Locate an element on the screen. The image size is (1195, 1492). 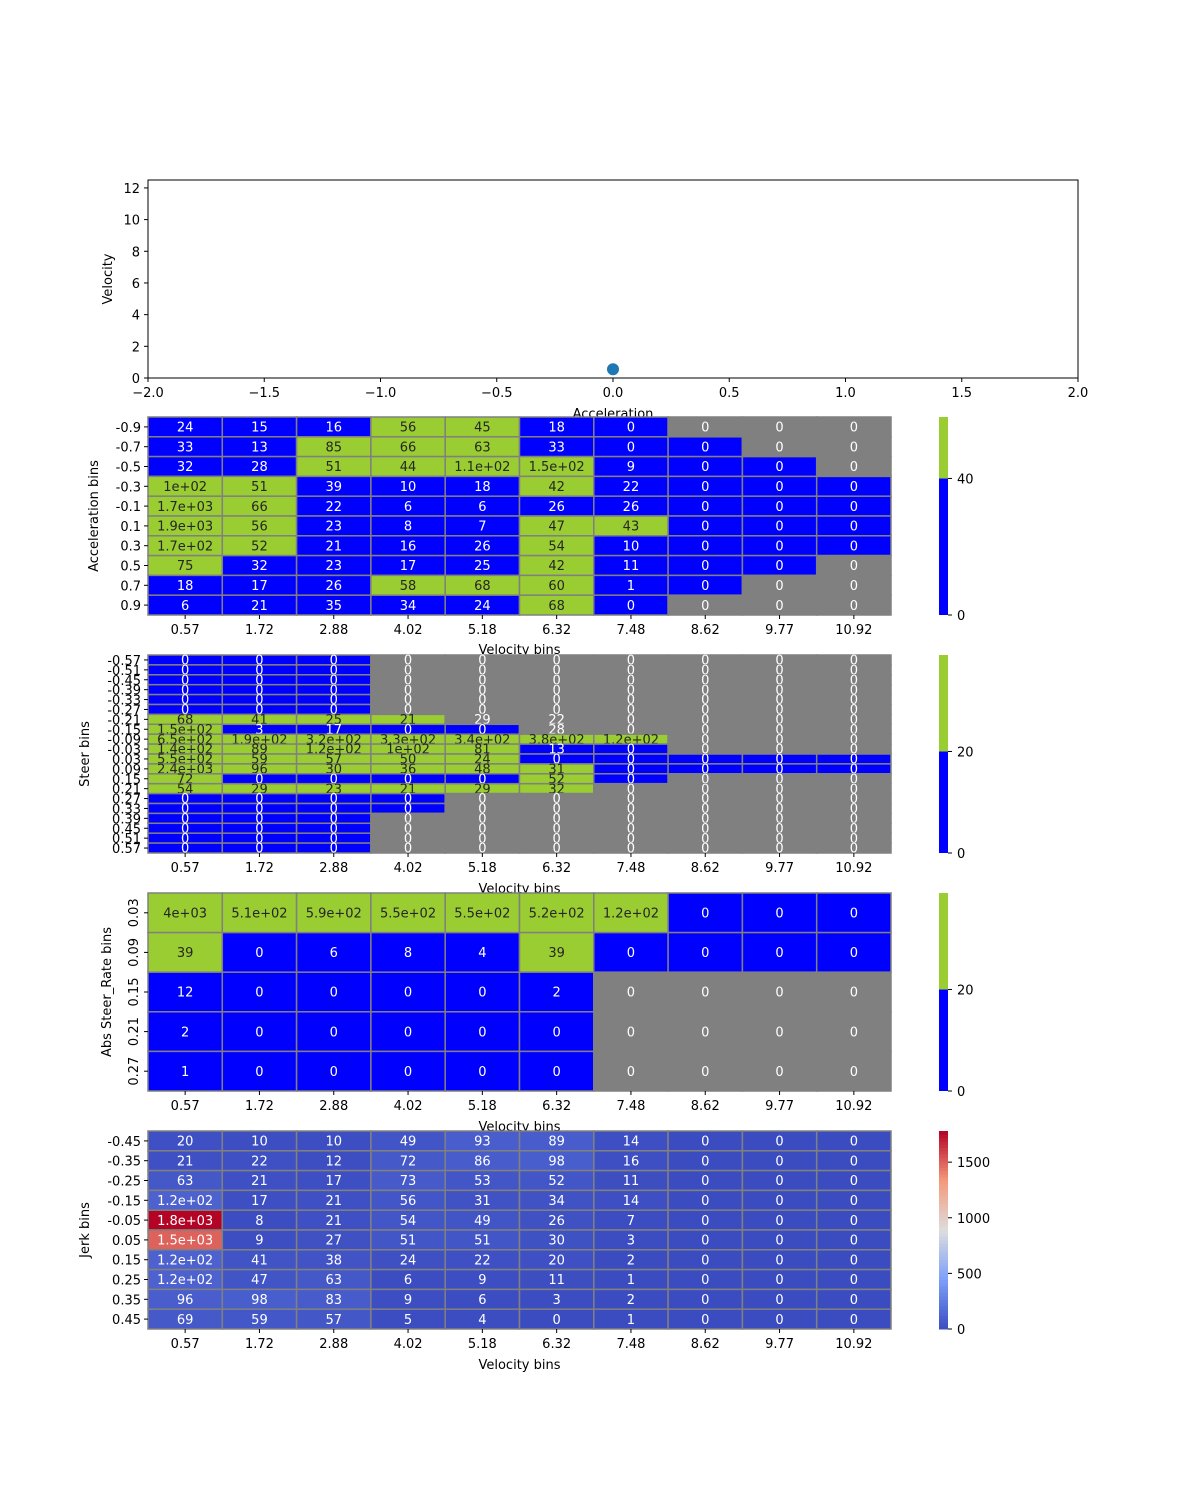
y-tick-label: -0.09 is located at coordinates (124, 740).